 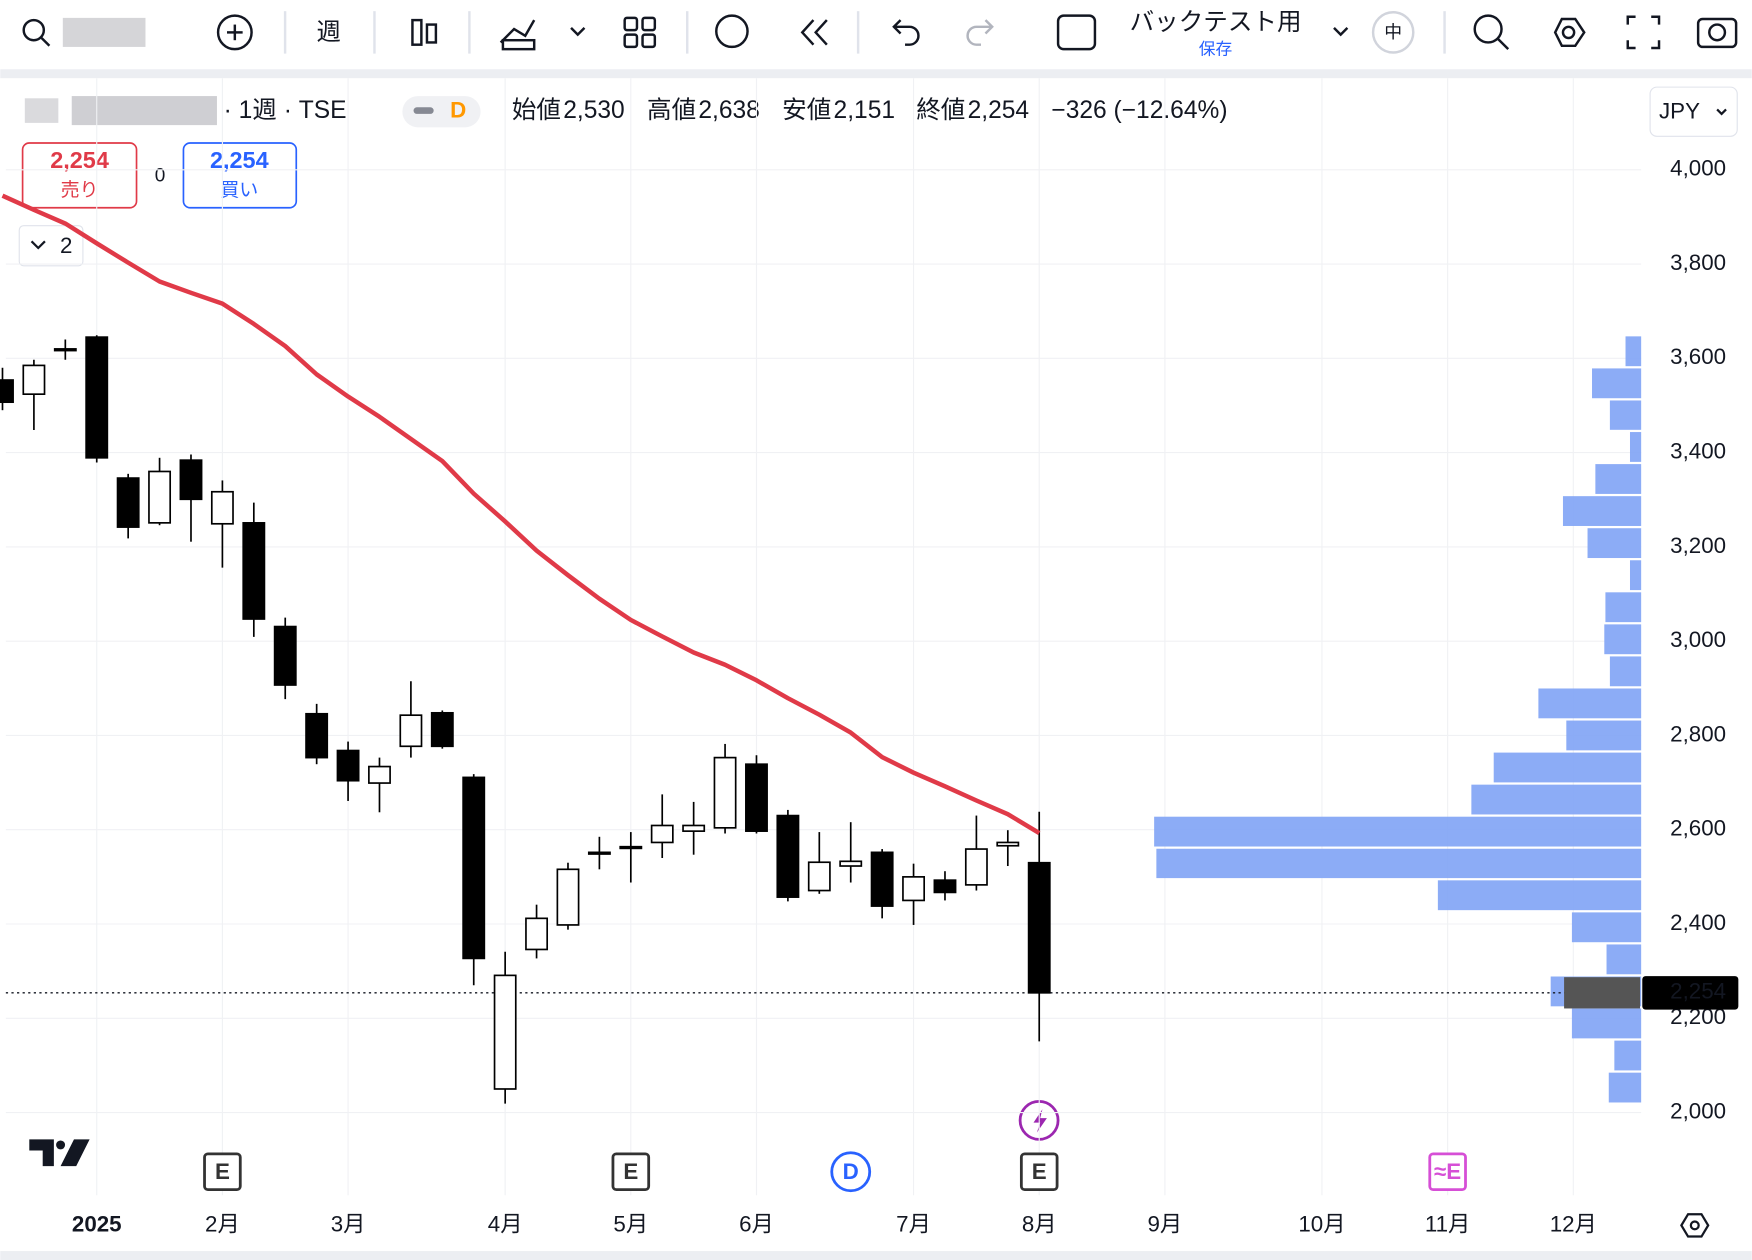 What do you see at coordinates (1216, 22) in the screenshot?
I see `layout-name: バックテスト用` at bounding box center [1216, 22].